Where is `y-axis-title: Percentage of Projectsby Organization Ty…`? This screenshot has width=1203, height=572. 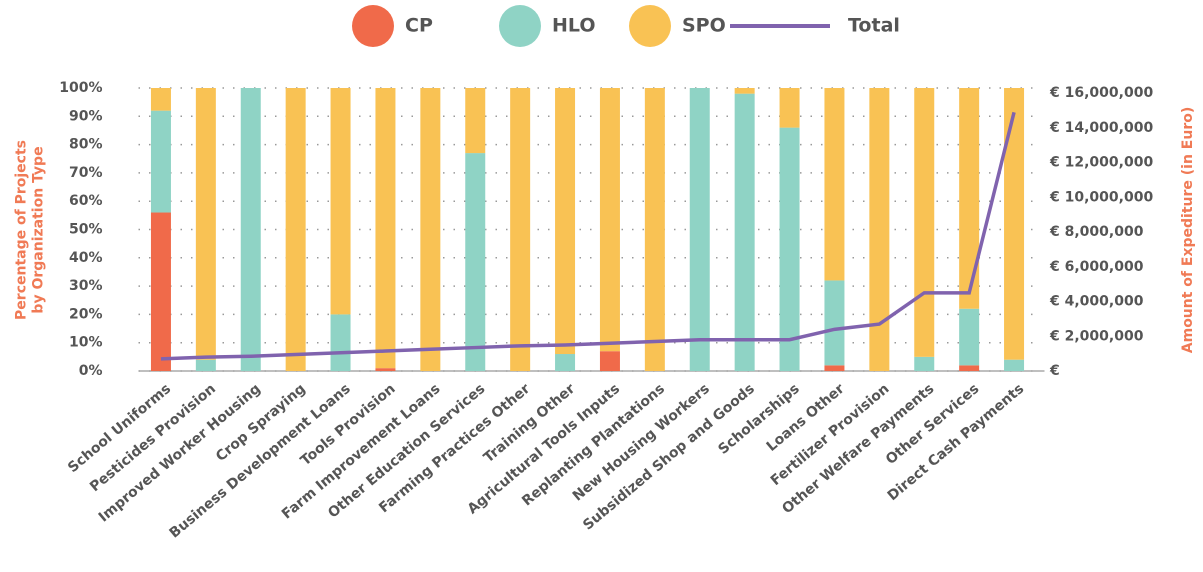
y-axis-title: Percentage of Projectsby Organization Ty… is located at coordinates (30, 230).